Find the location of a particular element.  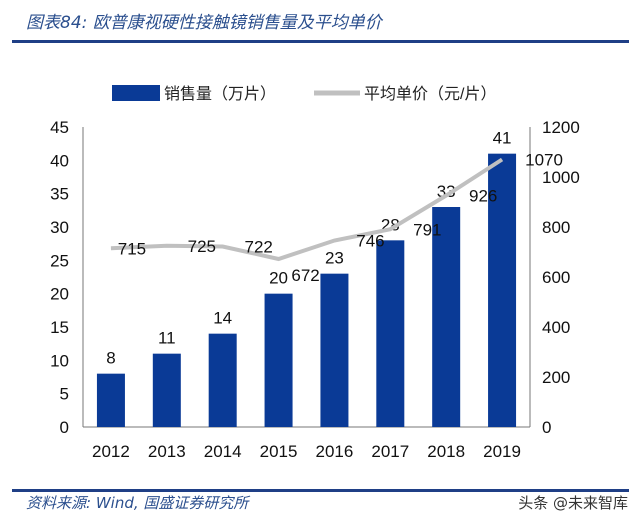

bar-2018 is located at coordinates (446, 317).